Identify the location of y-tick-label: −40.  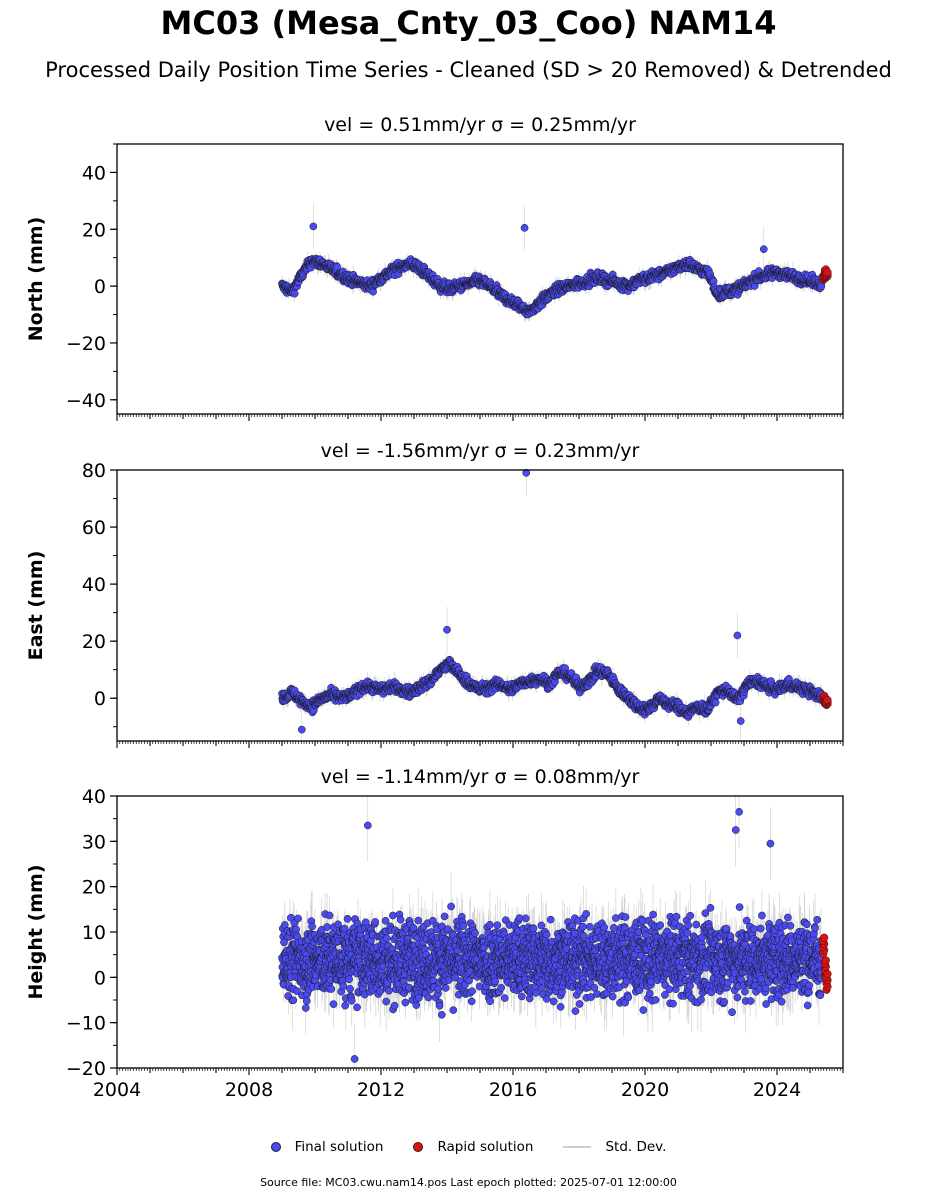
(86, 401).